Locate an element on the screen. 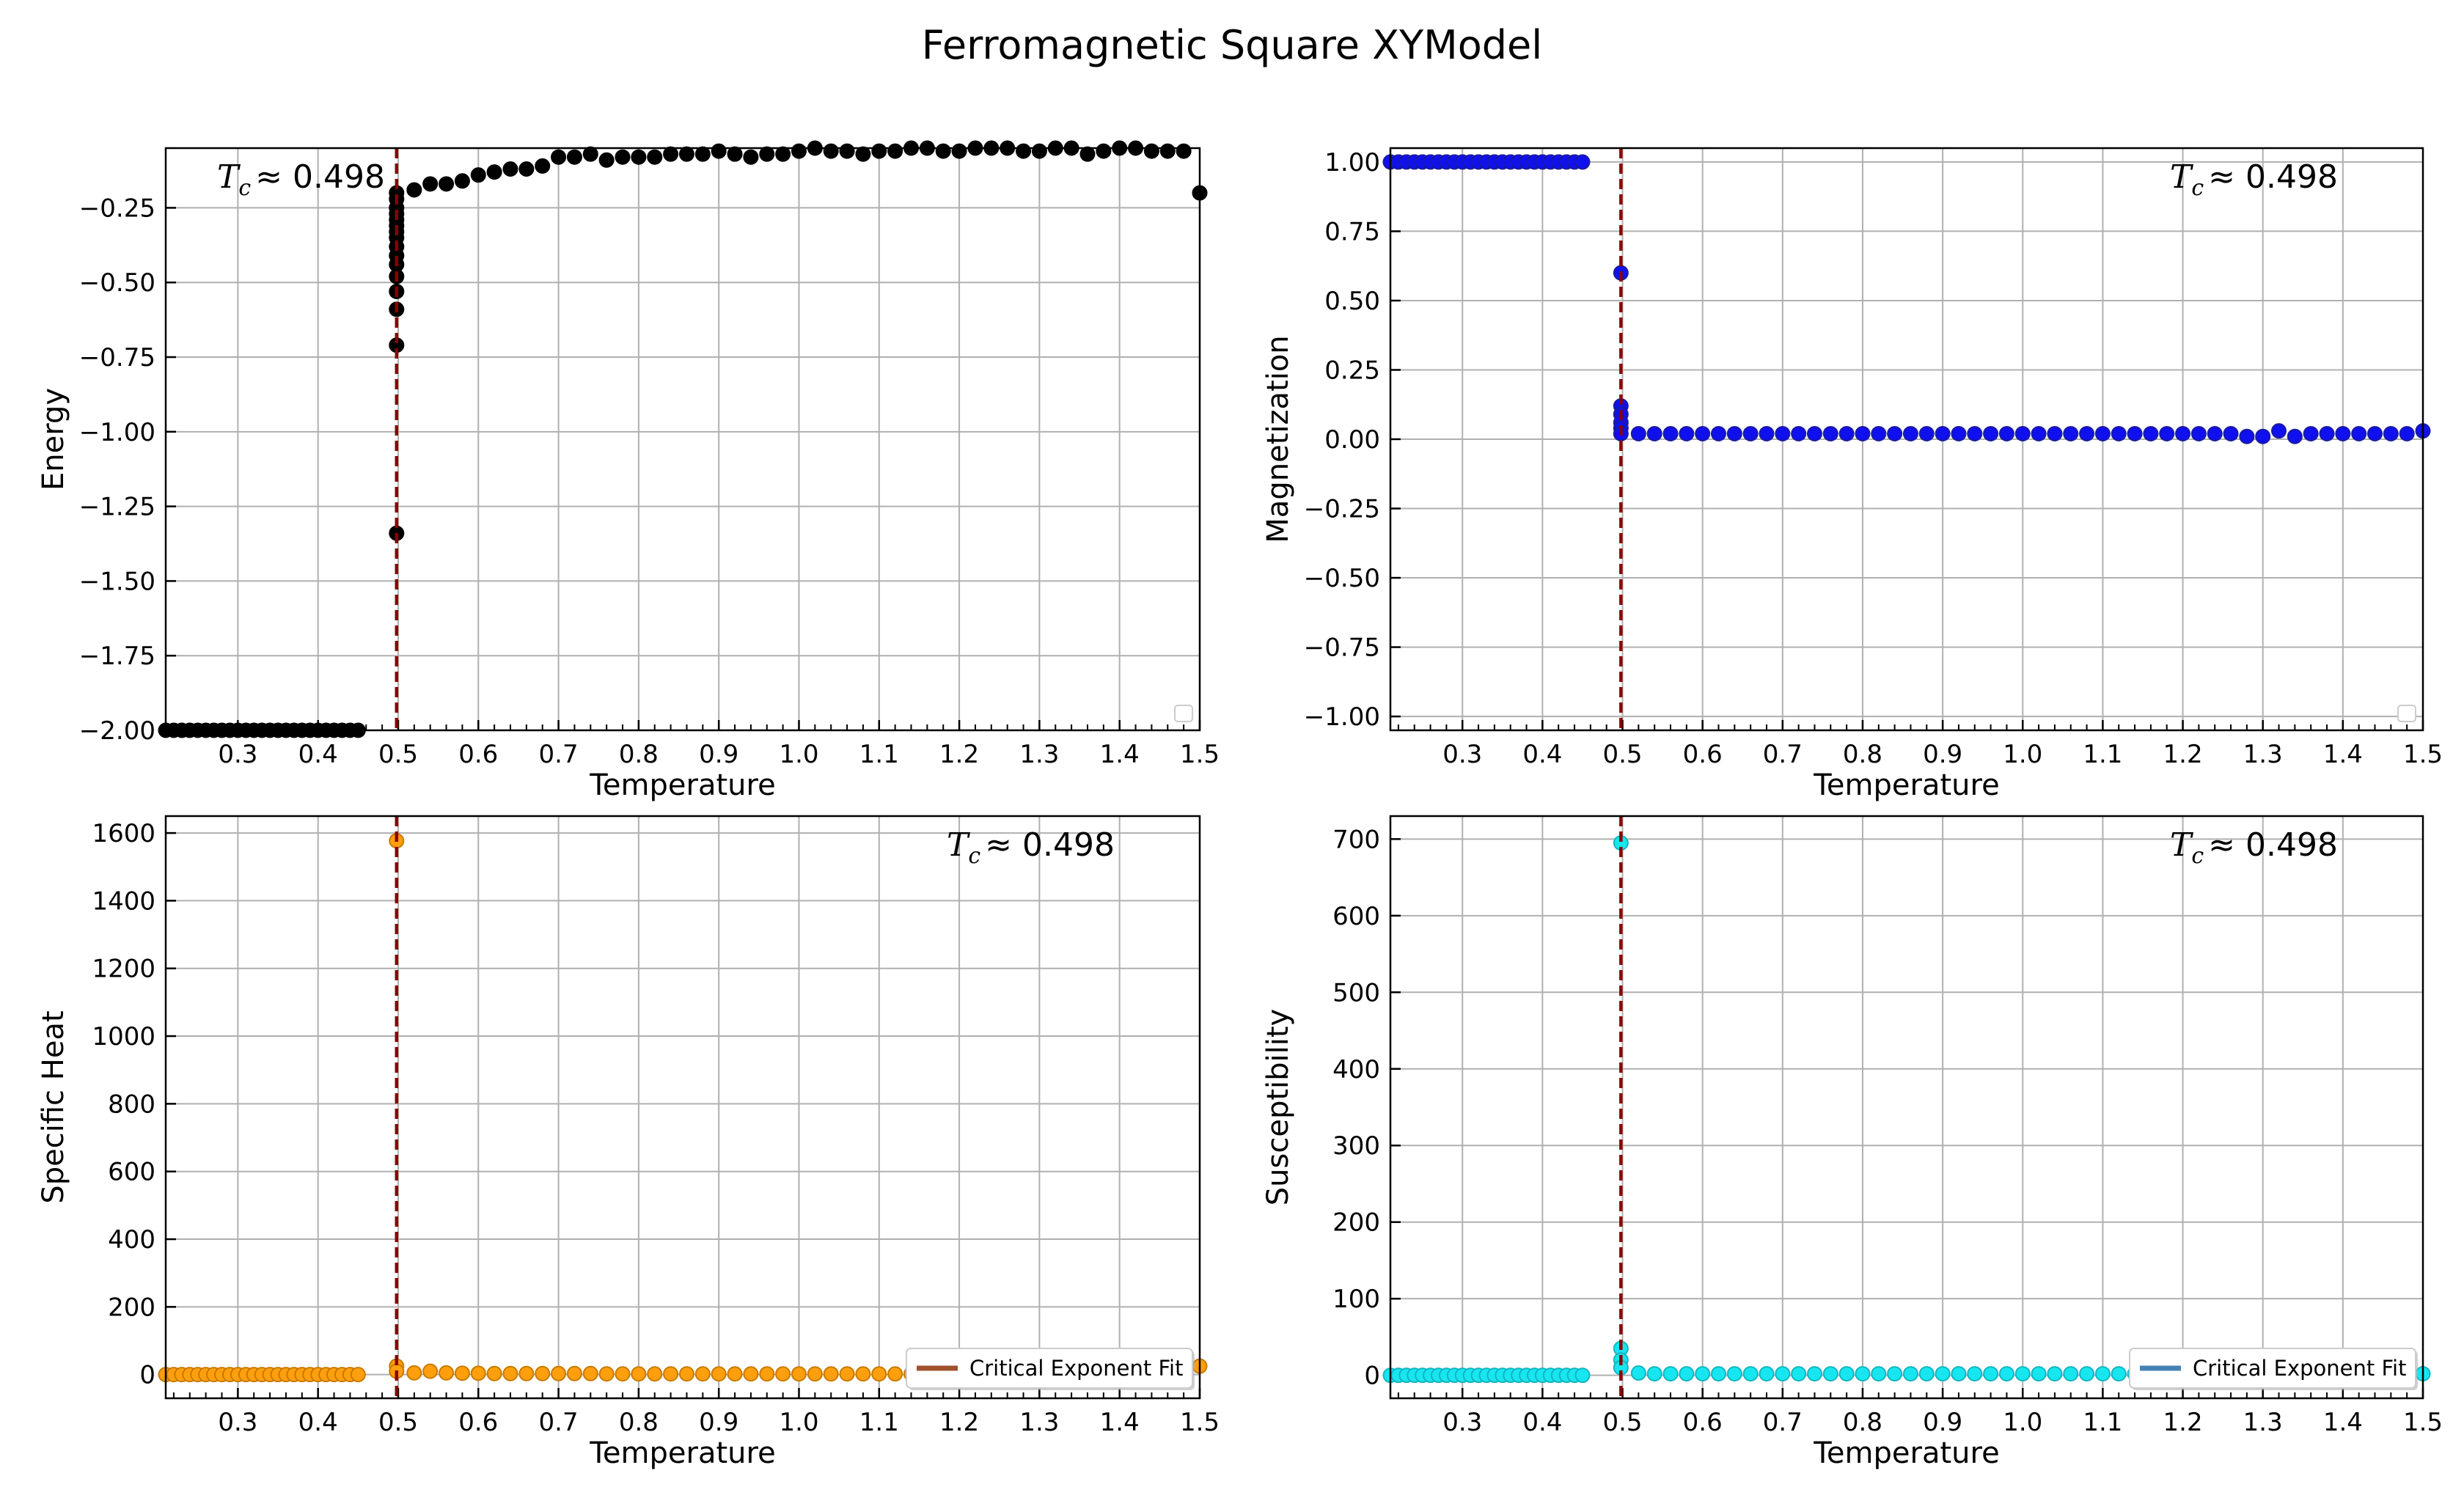  y-tick-label: 800 is located at coordinates (131, 1104).